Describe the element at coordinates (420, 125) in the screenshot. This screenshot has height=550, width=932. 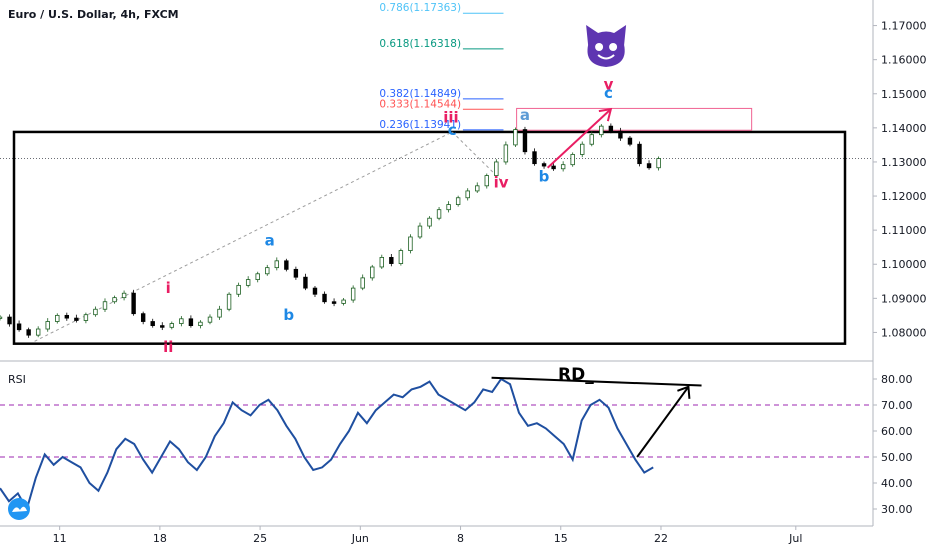
I see `fib-level-label: 0.236(1.13941)` at that location.